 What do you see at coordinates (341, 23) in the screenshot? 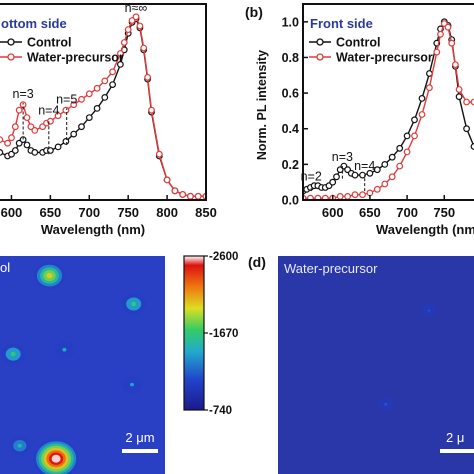
I see `panel-b-title: Front side` at bounding box center [341, 23].